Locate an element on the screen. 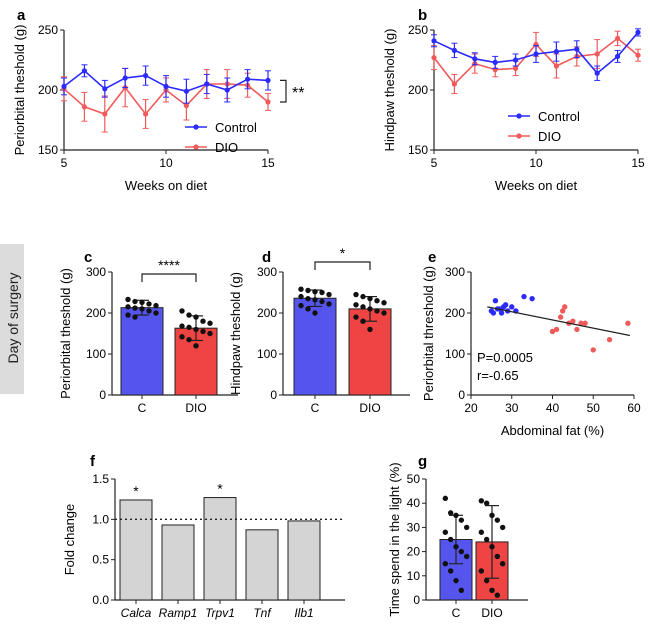 This screenshot has height=628, width=650. c-y-tick-label: 100 is located at coordinates (96, 354).